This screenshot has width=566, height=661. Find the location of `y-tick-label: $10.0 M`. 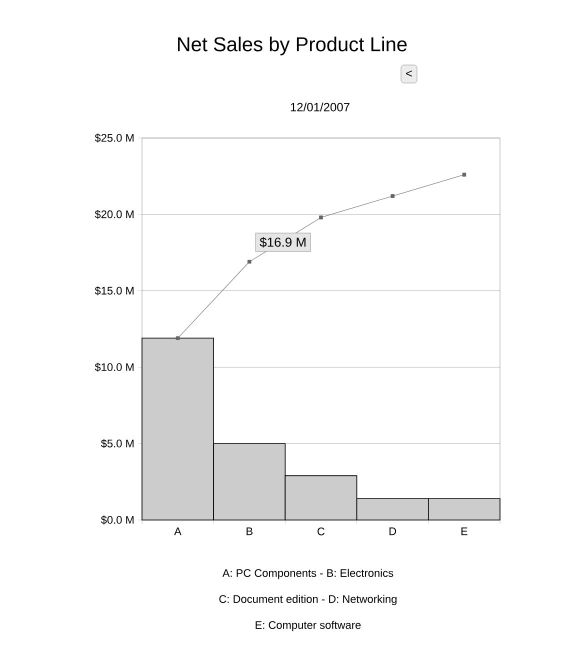

y-tick-label: $10.0 M is located at coordinates (114, 367).